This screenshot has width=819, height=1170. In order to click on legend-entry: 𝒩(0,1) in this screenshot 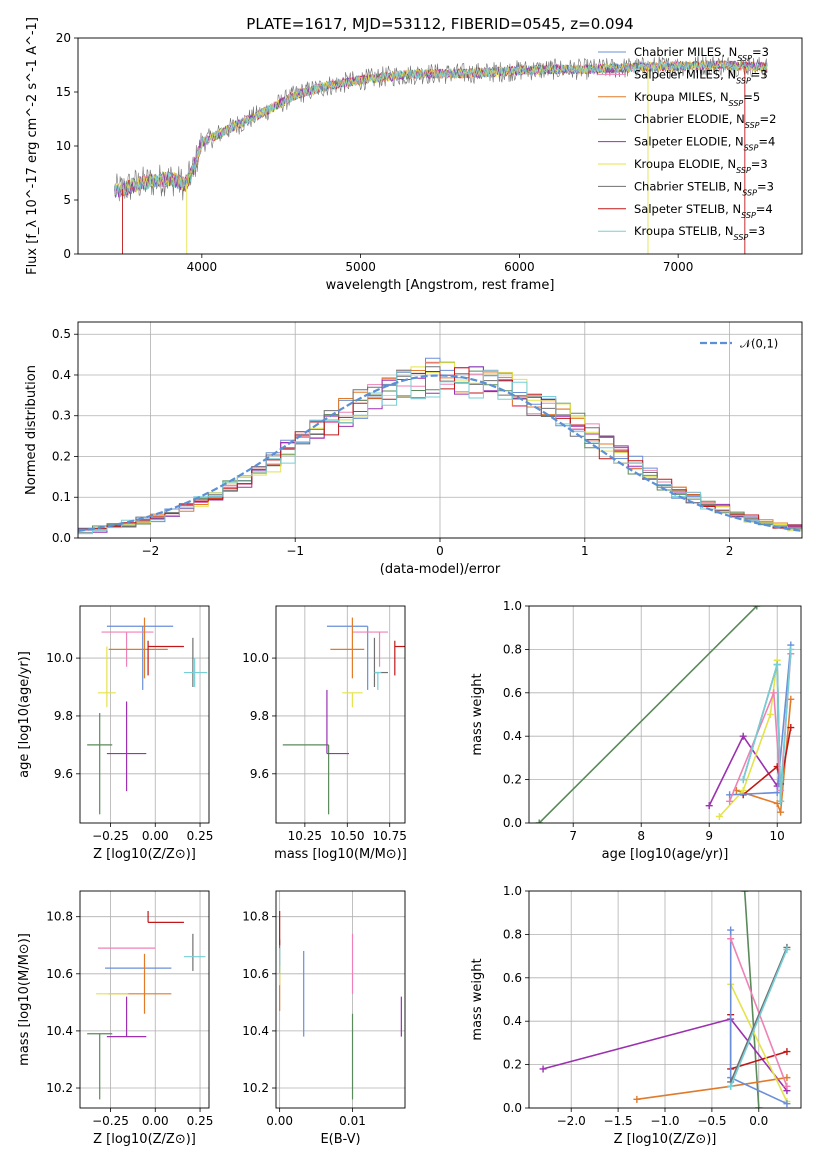, I will do `click(759, 344)`.